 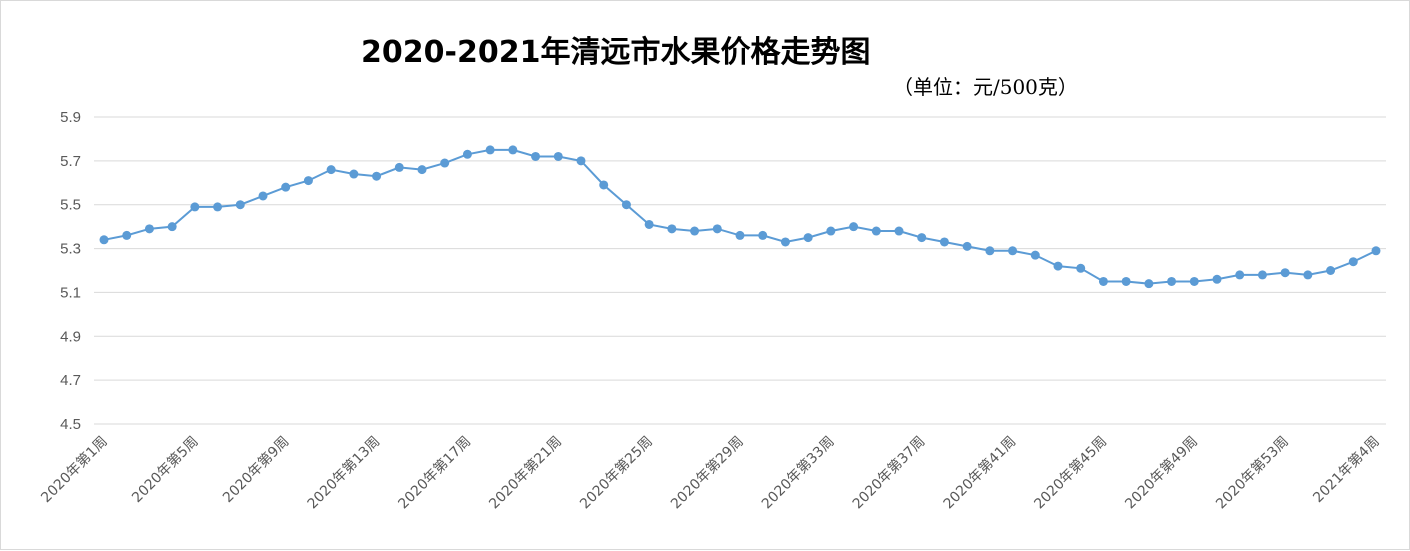 What do you see at coordinates (985, 87) in the screenshot?
I see `chart-unit-subtitle: （单位：元/500克）` at bounding box center [985, 87].